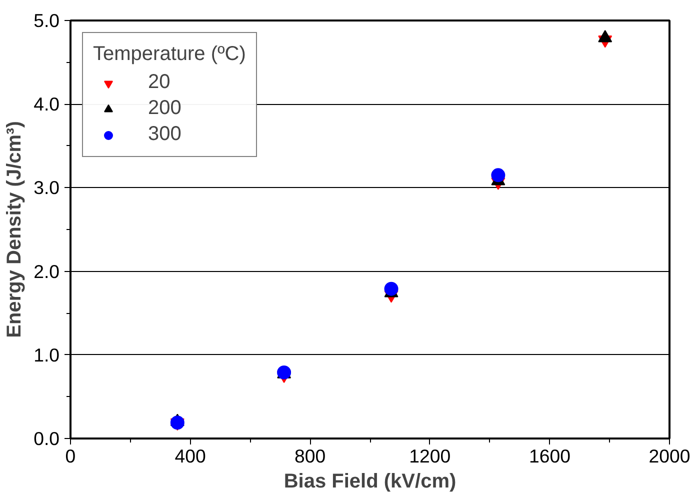 The height and width of the screenshot is (495, 691). Describe the element at coordinates (549, 456) in the screenshot. I see `x-tick-label: 1600` at that location.